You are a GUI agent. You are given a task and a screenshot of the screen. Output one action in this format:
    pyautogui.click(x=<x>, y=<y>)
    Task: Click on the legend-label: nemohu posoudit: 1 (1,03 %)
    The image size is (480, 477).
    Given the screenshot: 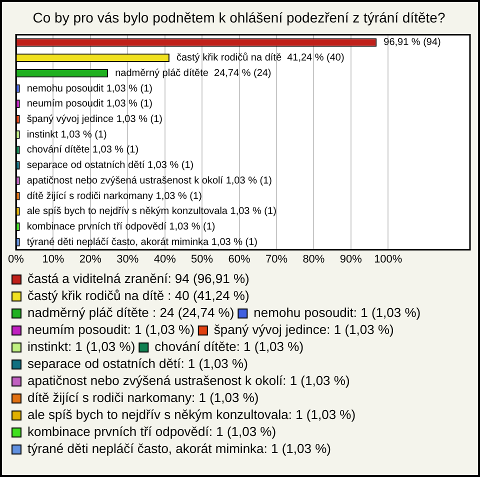 What is the action you would take?
    pyautogui.click(x=337, y=312)
    